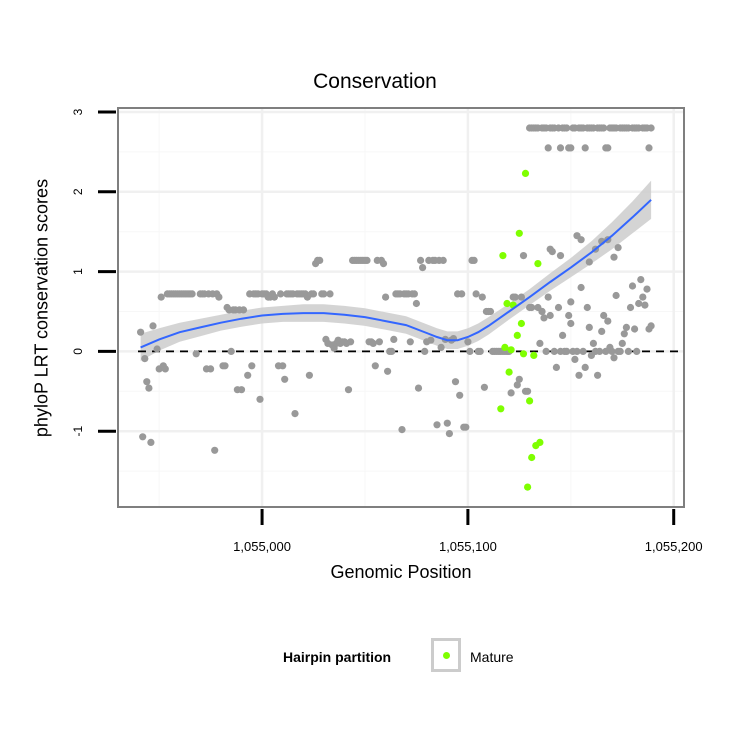 The image size is (750, 750). What do you see at coordinates (78, 191) in the screenshot?
I see `y-tick-label: 2` at bounding box center [78, 191].